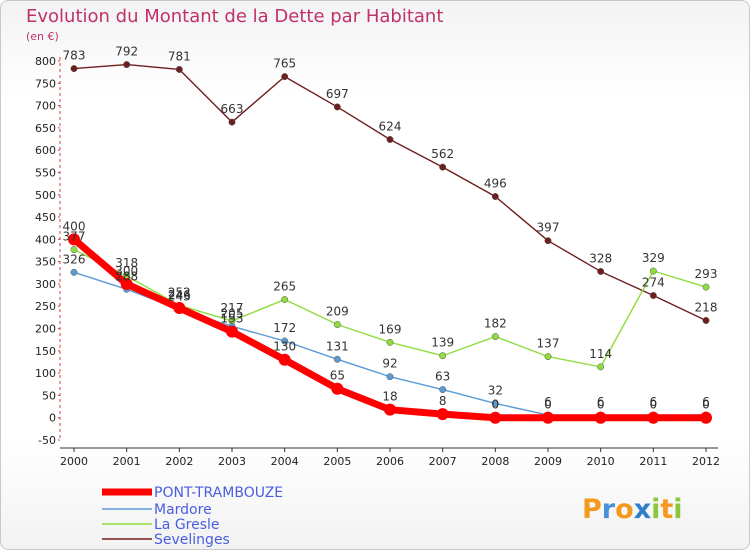 Image resolution: width=750 pixels, height=550 pixels. I want to click on y-tick-label: 750, so click(45, 83).